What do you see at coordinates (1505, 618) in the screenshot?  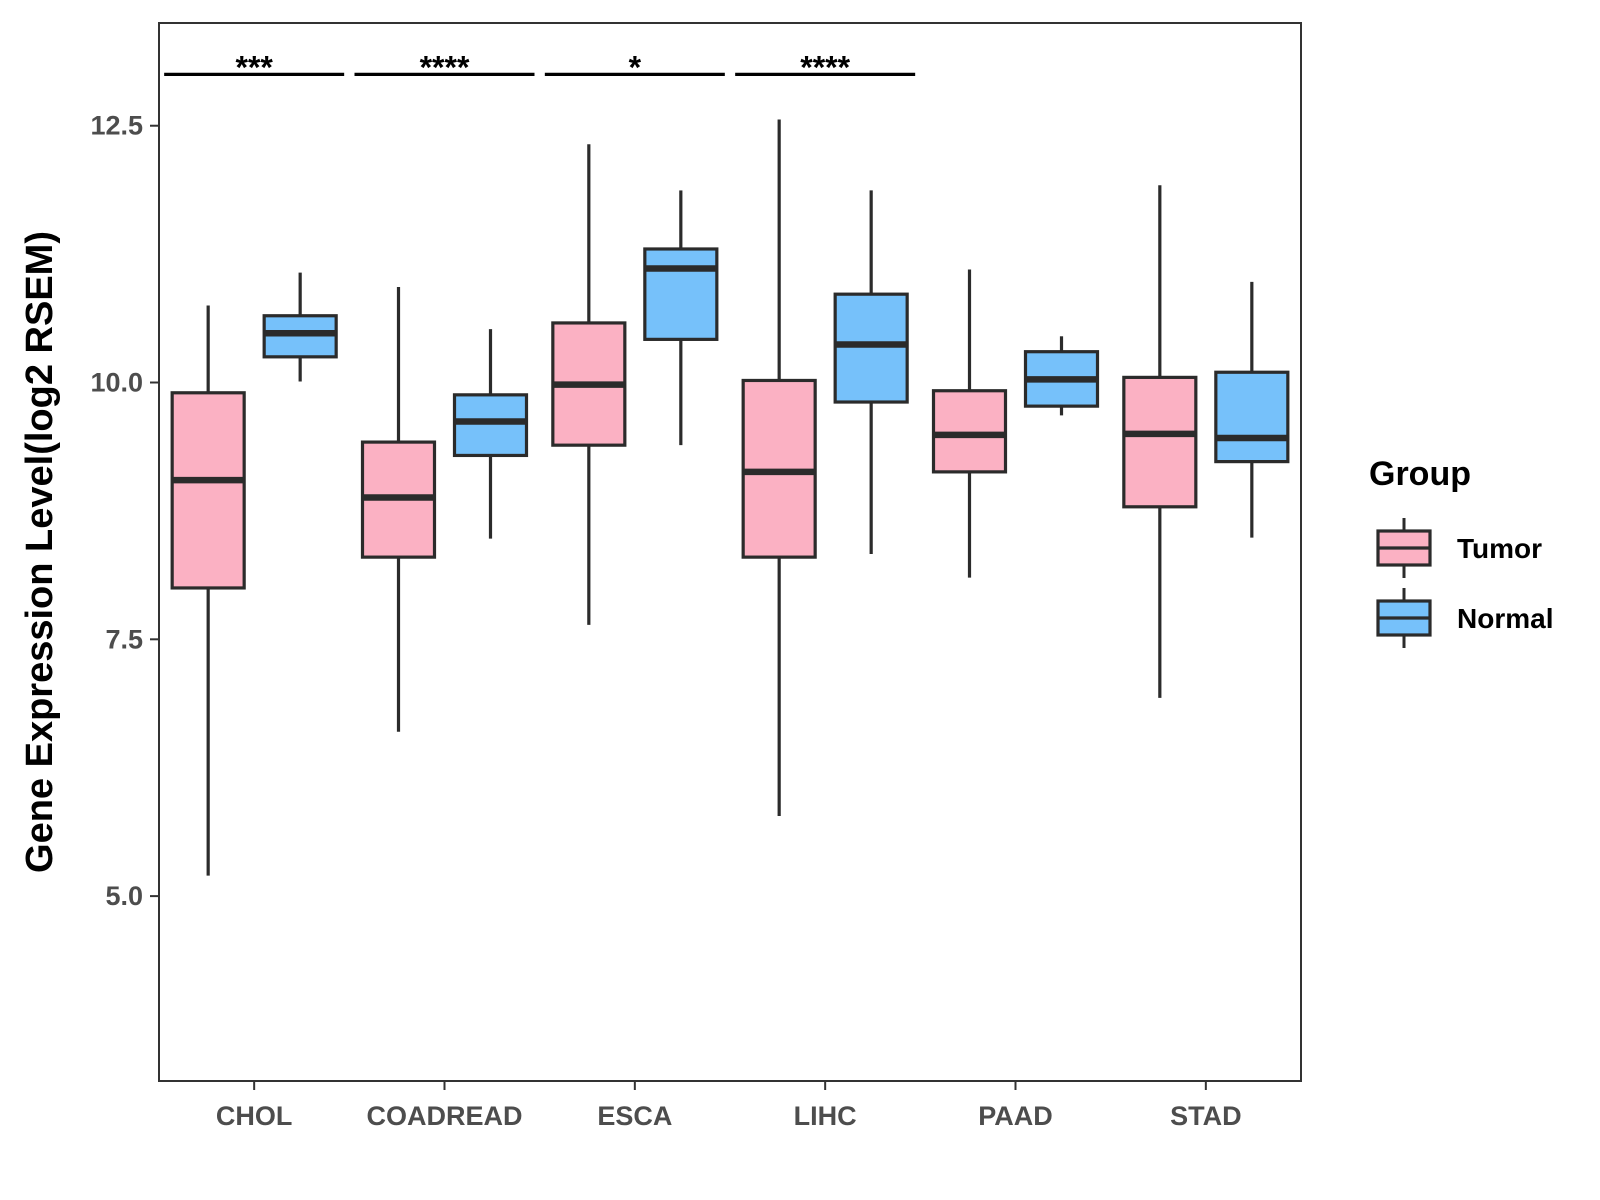 I see `legend-label: Normal` at bounding box center [1505, 618].